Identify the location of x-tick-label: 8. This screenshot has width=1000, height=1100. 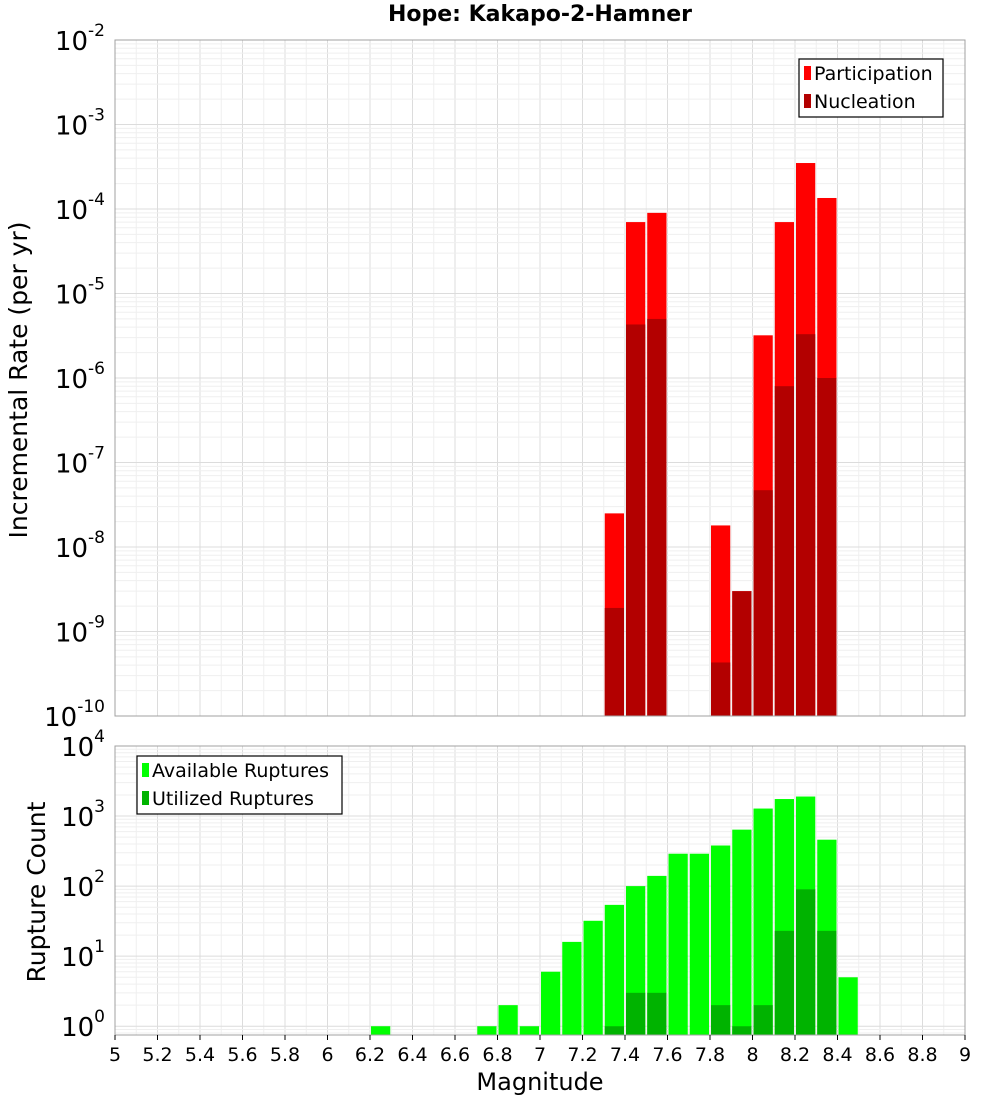
(752, 1055).